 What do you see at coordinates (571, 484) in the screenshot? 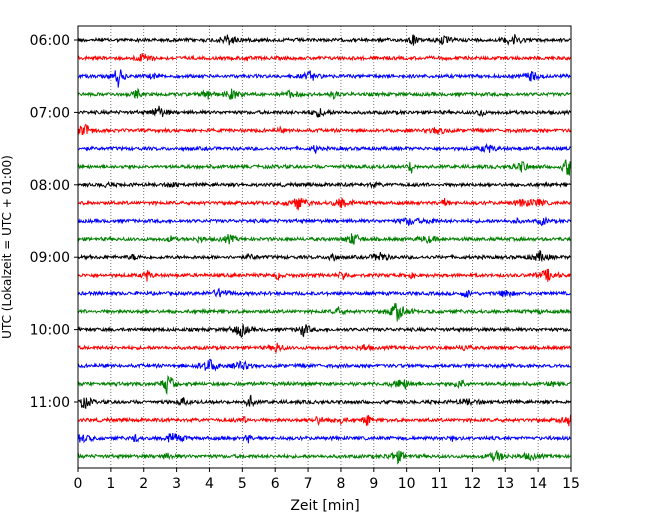
I see `x-tick-label: 15` at bounding box center [571, 484].